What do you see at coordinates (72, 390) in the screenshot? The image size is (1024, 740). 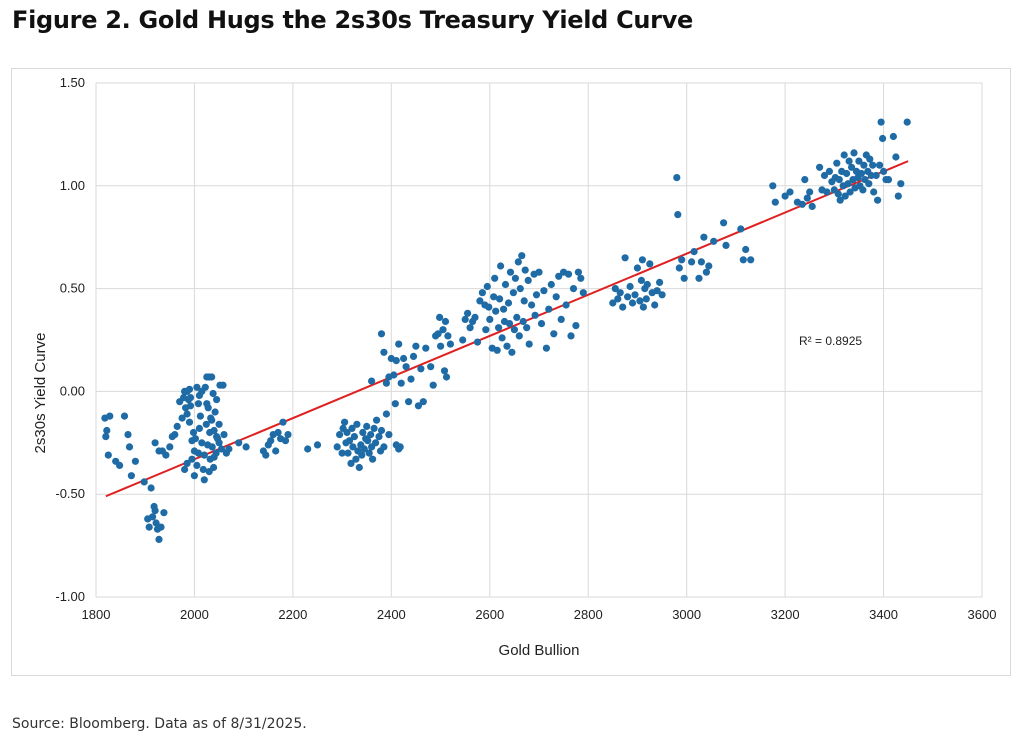 I see `y-tick-label: 0.00` at bounding box center [72, 390].